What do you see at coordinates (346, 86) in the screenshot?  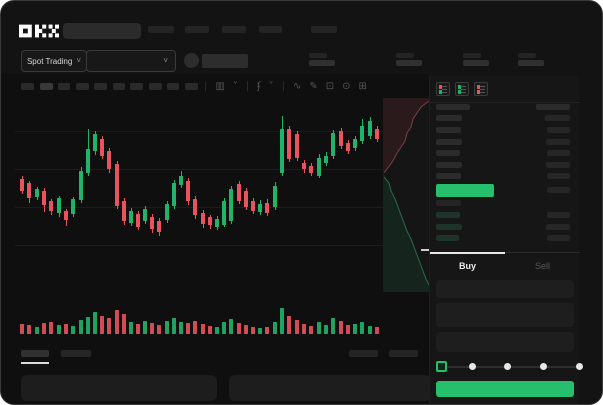 I see `alert-icon: ⊙` at bounding box center [346, 86].